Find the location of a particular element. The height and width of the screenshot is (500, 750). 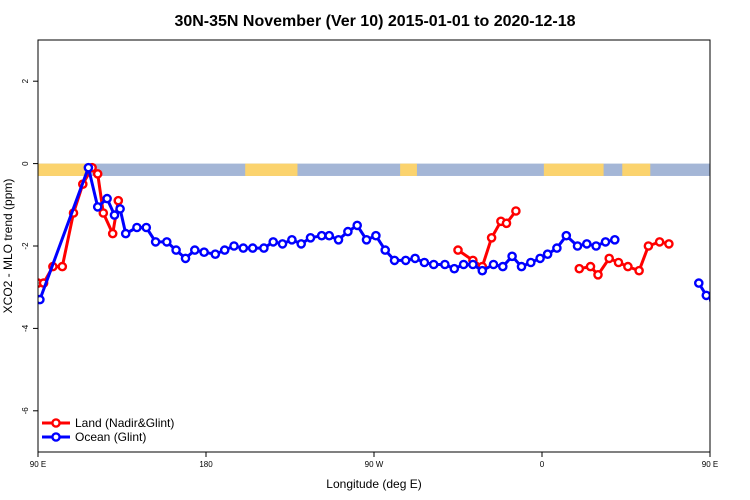

legend-land-label: Land (Nadir&Glint) is located at coordinates (124, 423).